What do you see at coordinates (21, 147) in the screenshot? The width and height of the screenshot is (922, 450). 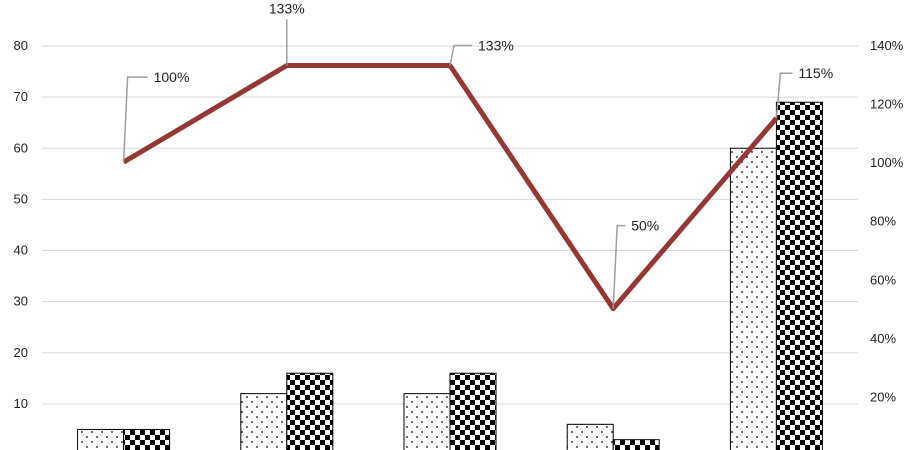 I see `y-left-tick: 60` at bounding box center [21, 147].